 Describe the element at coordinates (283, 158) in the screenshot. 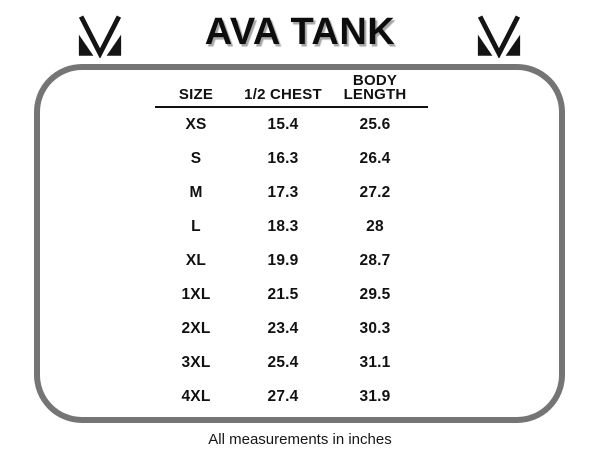

I see `cell-half-chest: 16.3` at that location.